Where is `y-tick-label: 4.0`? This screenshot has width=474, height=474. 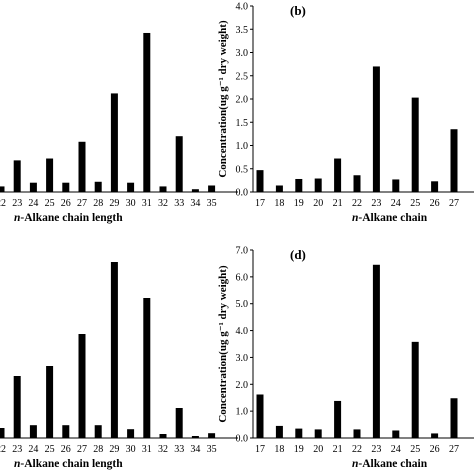
y-tick-label: 4.0 is located at coordinates (242, 7).